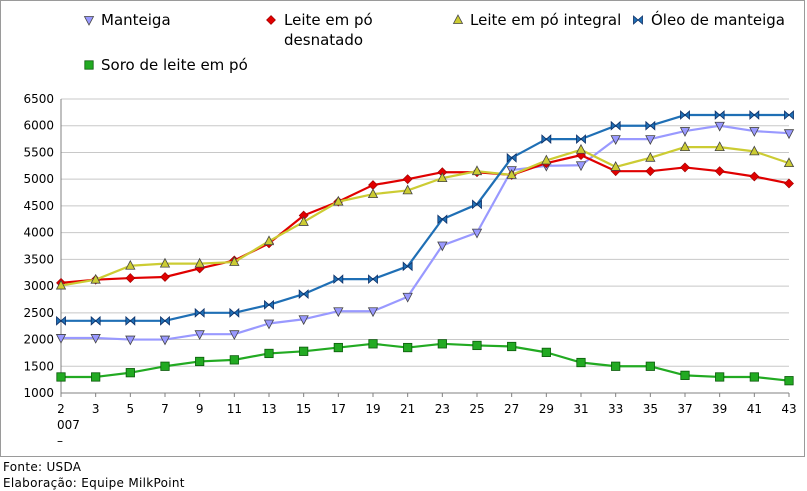 The width and height of the screenshot is (807, 491). Describe the element at coordinates (38, 393) in the screenshot. I see `y-tick-label: 1000` at that location.